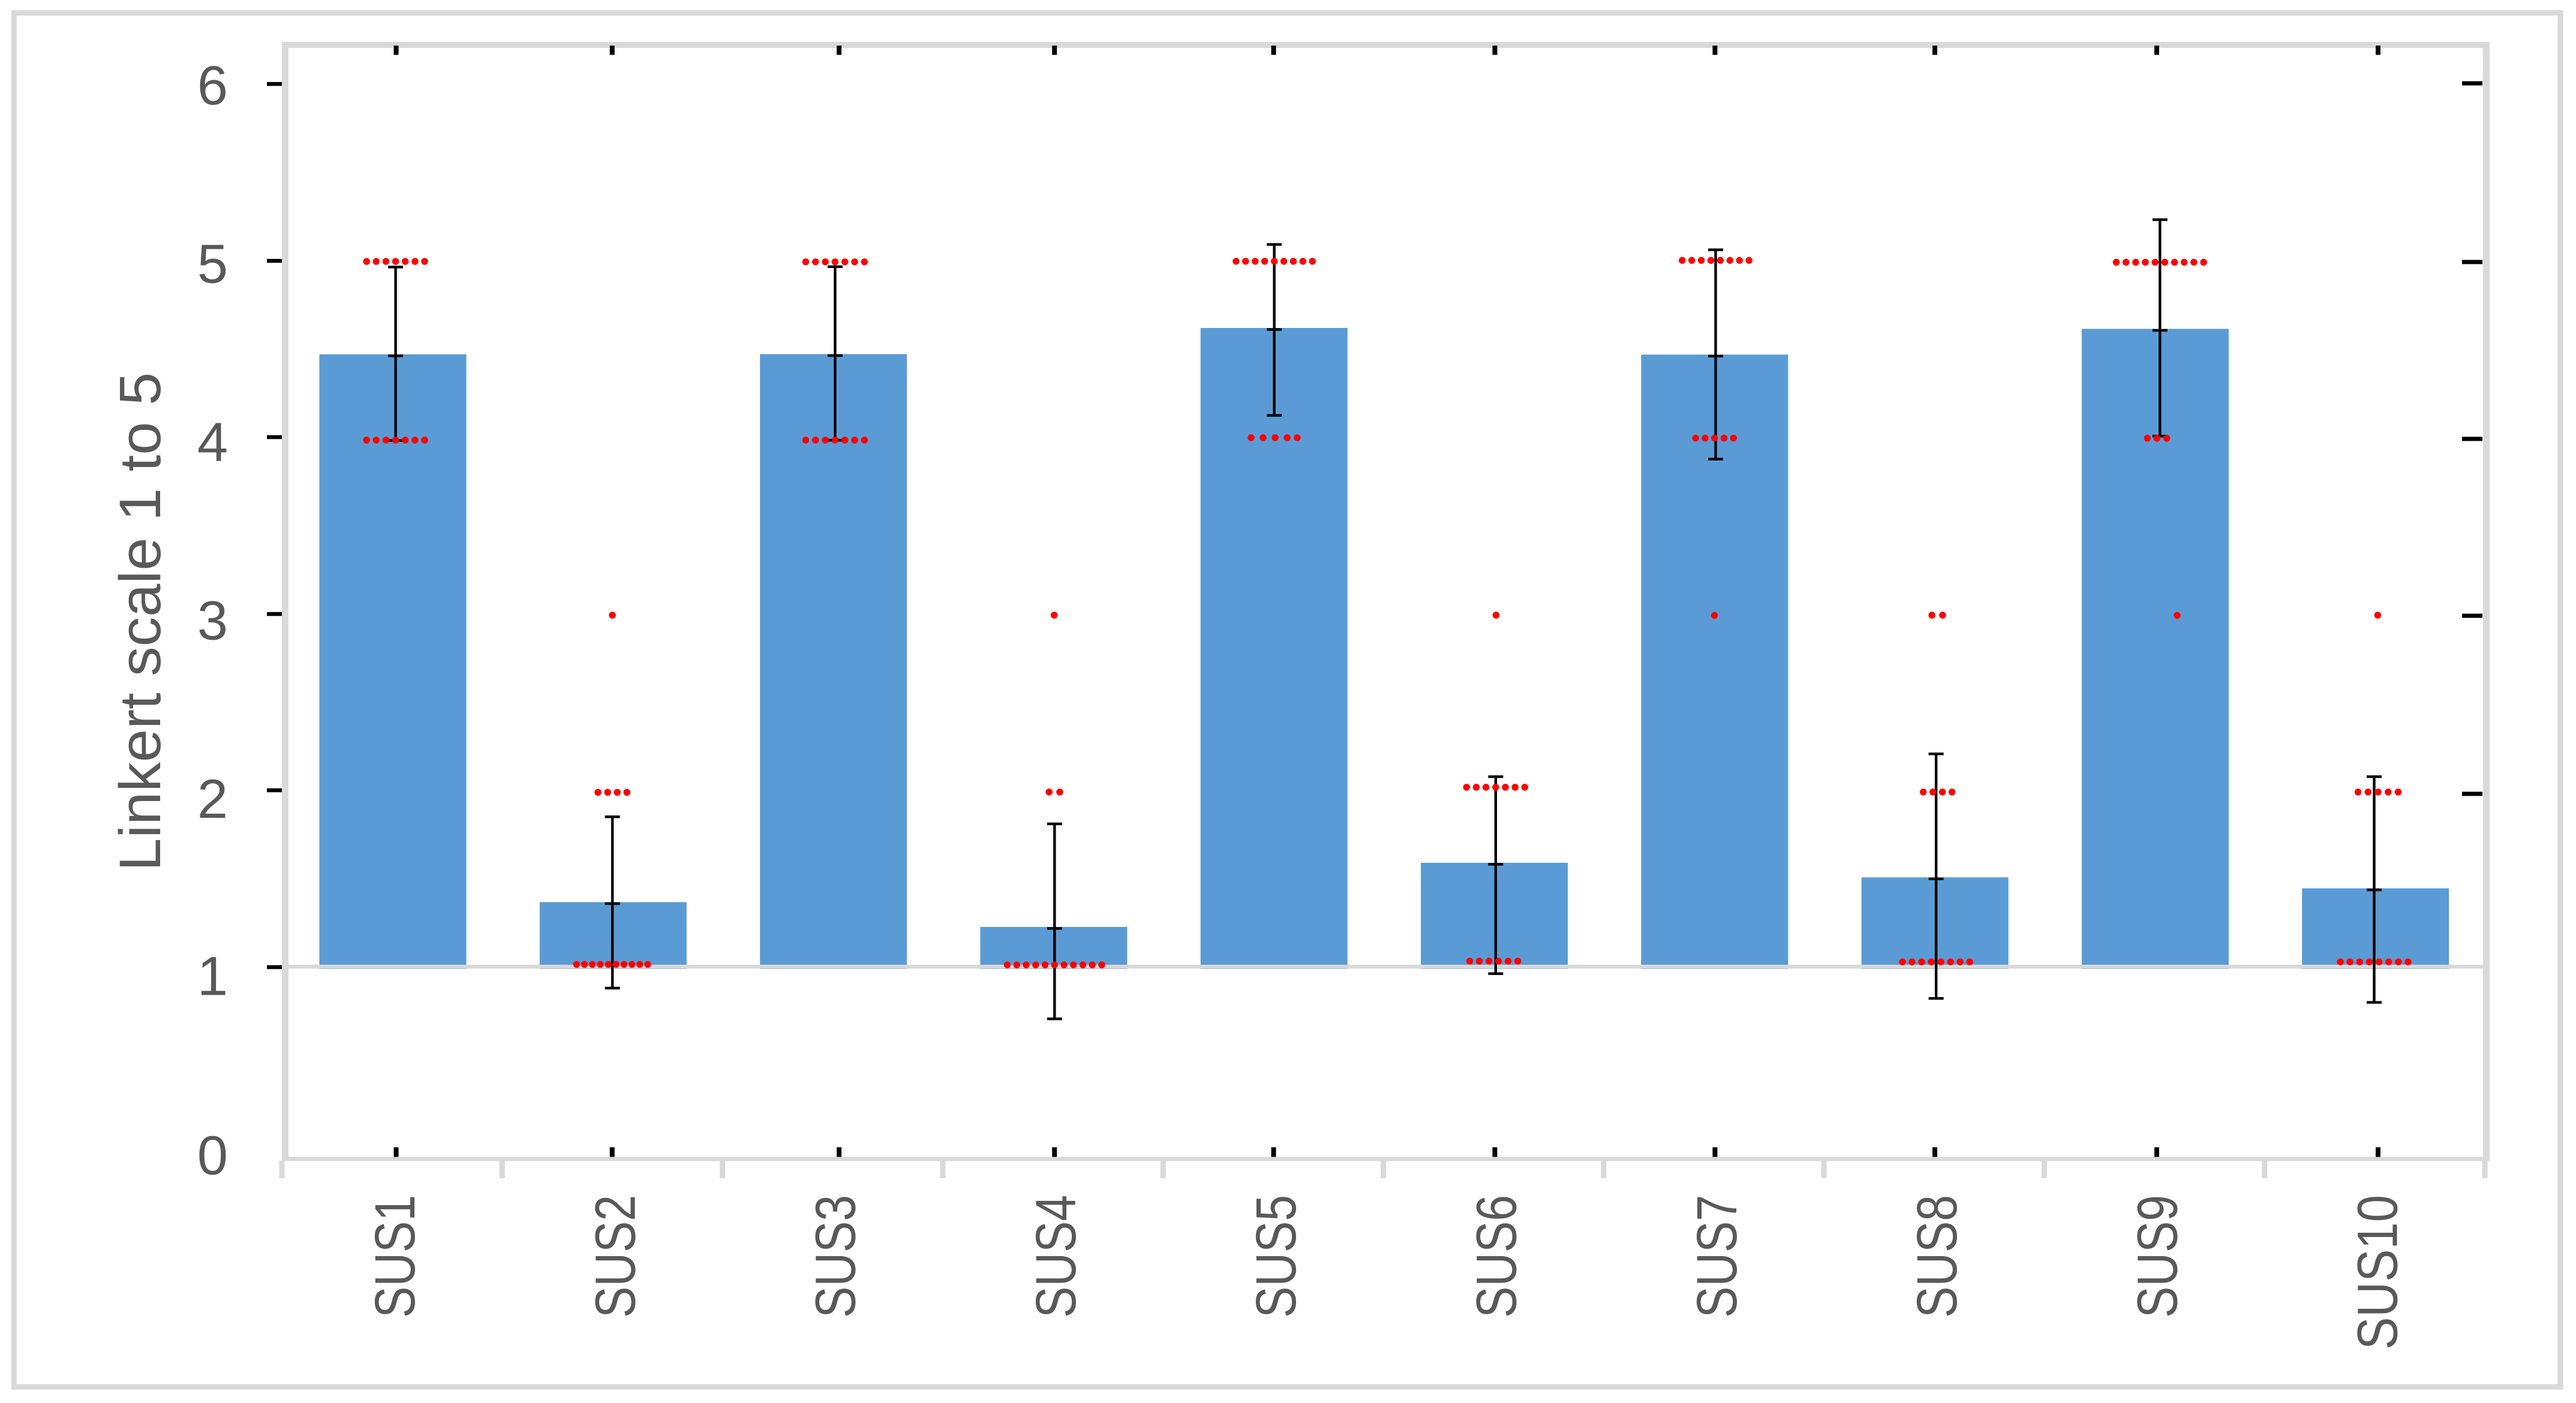 This screenshot has height=1403, width=2576. What do you see at coordinates (1277, 1256) in the screenshot?
I see `svg-text: SUS5` at bounding box center [1277, 1256].